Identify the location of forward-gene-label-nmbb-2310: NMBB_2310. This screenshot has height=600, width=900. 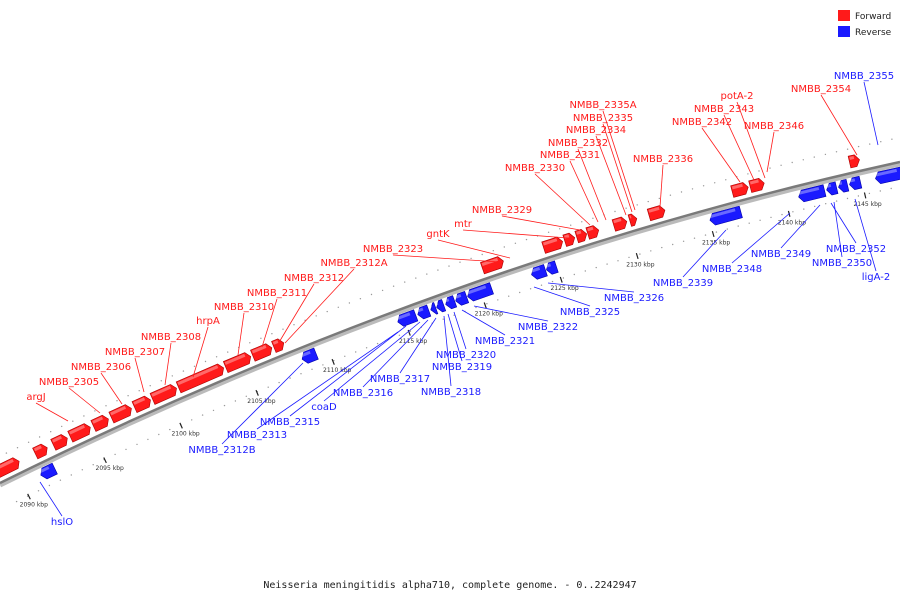
(244, 307).